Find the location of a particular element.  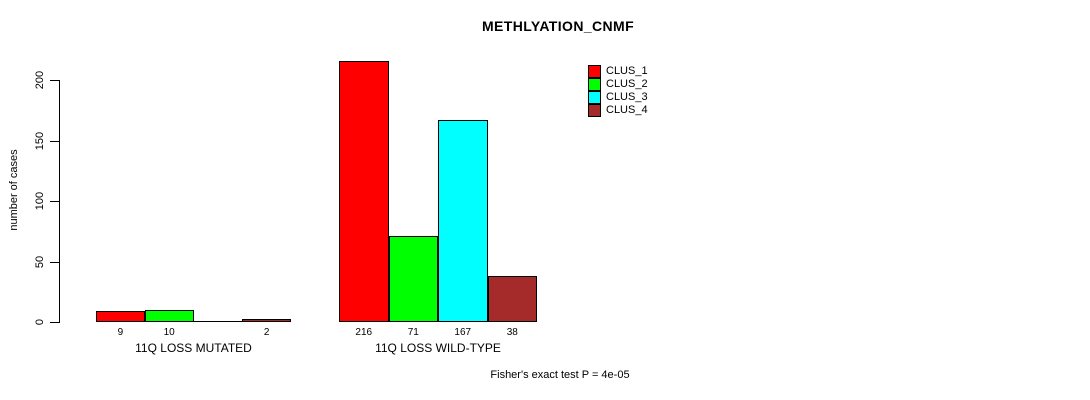

bar-value-label: 216 is located at coordinates (364, 332).